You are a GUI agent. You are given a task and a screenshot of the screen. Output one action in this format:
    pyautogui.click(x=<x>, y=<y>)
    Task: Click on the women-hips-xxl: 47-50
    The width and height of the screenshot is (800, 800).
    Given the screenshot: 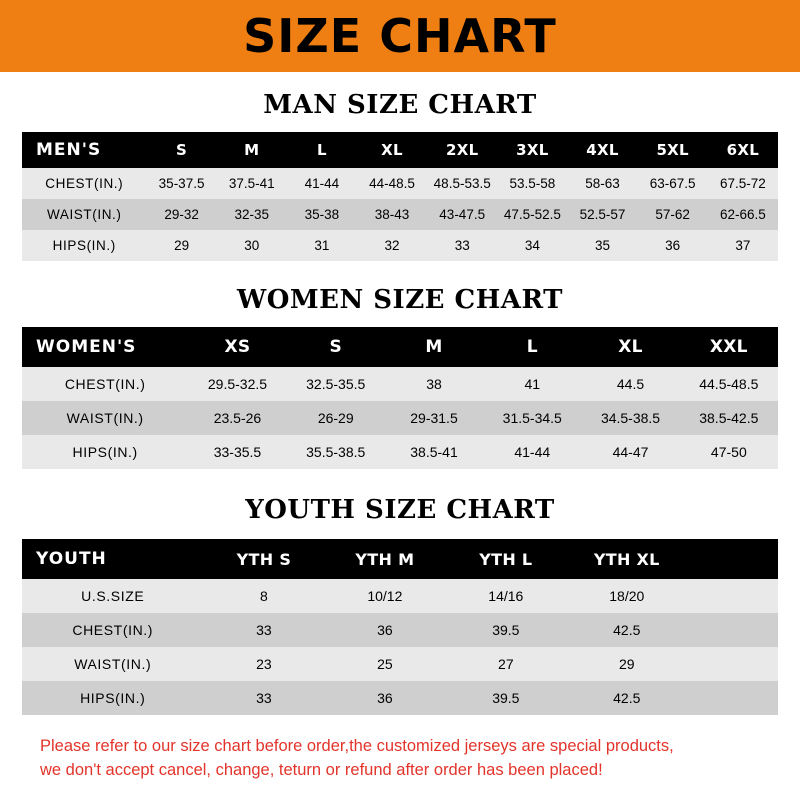 What is the action you would take?
    pyautogui.click(x=728, y=452)
    